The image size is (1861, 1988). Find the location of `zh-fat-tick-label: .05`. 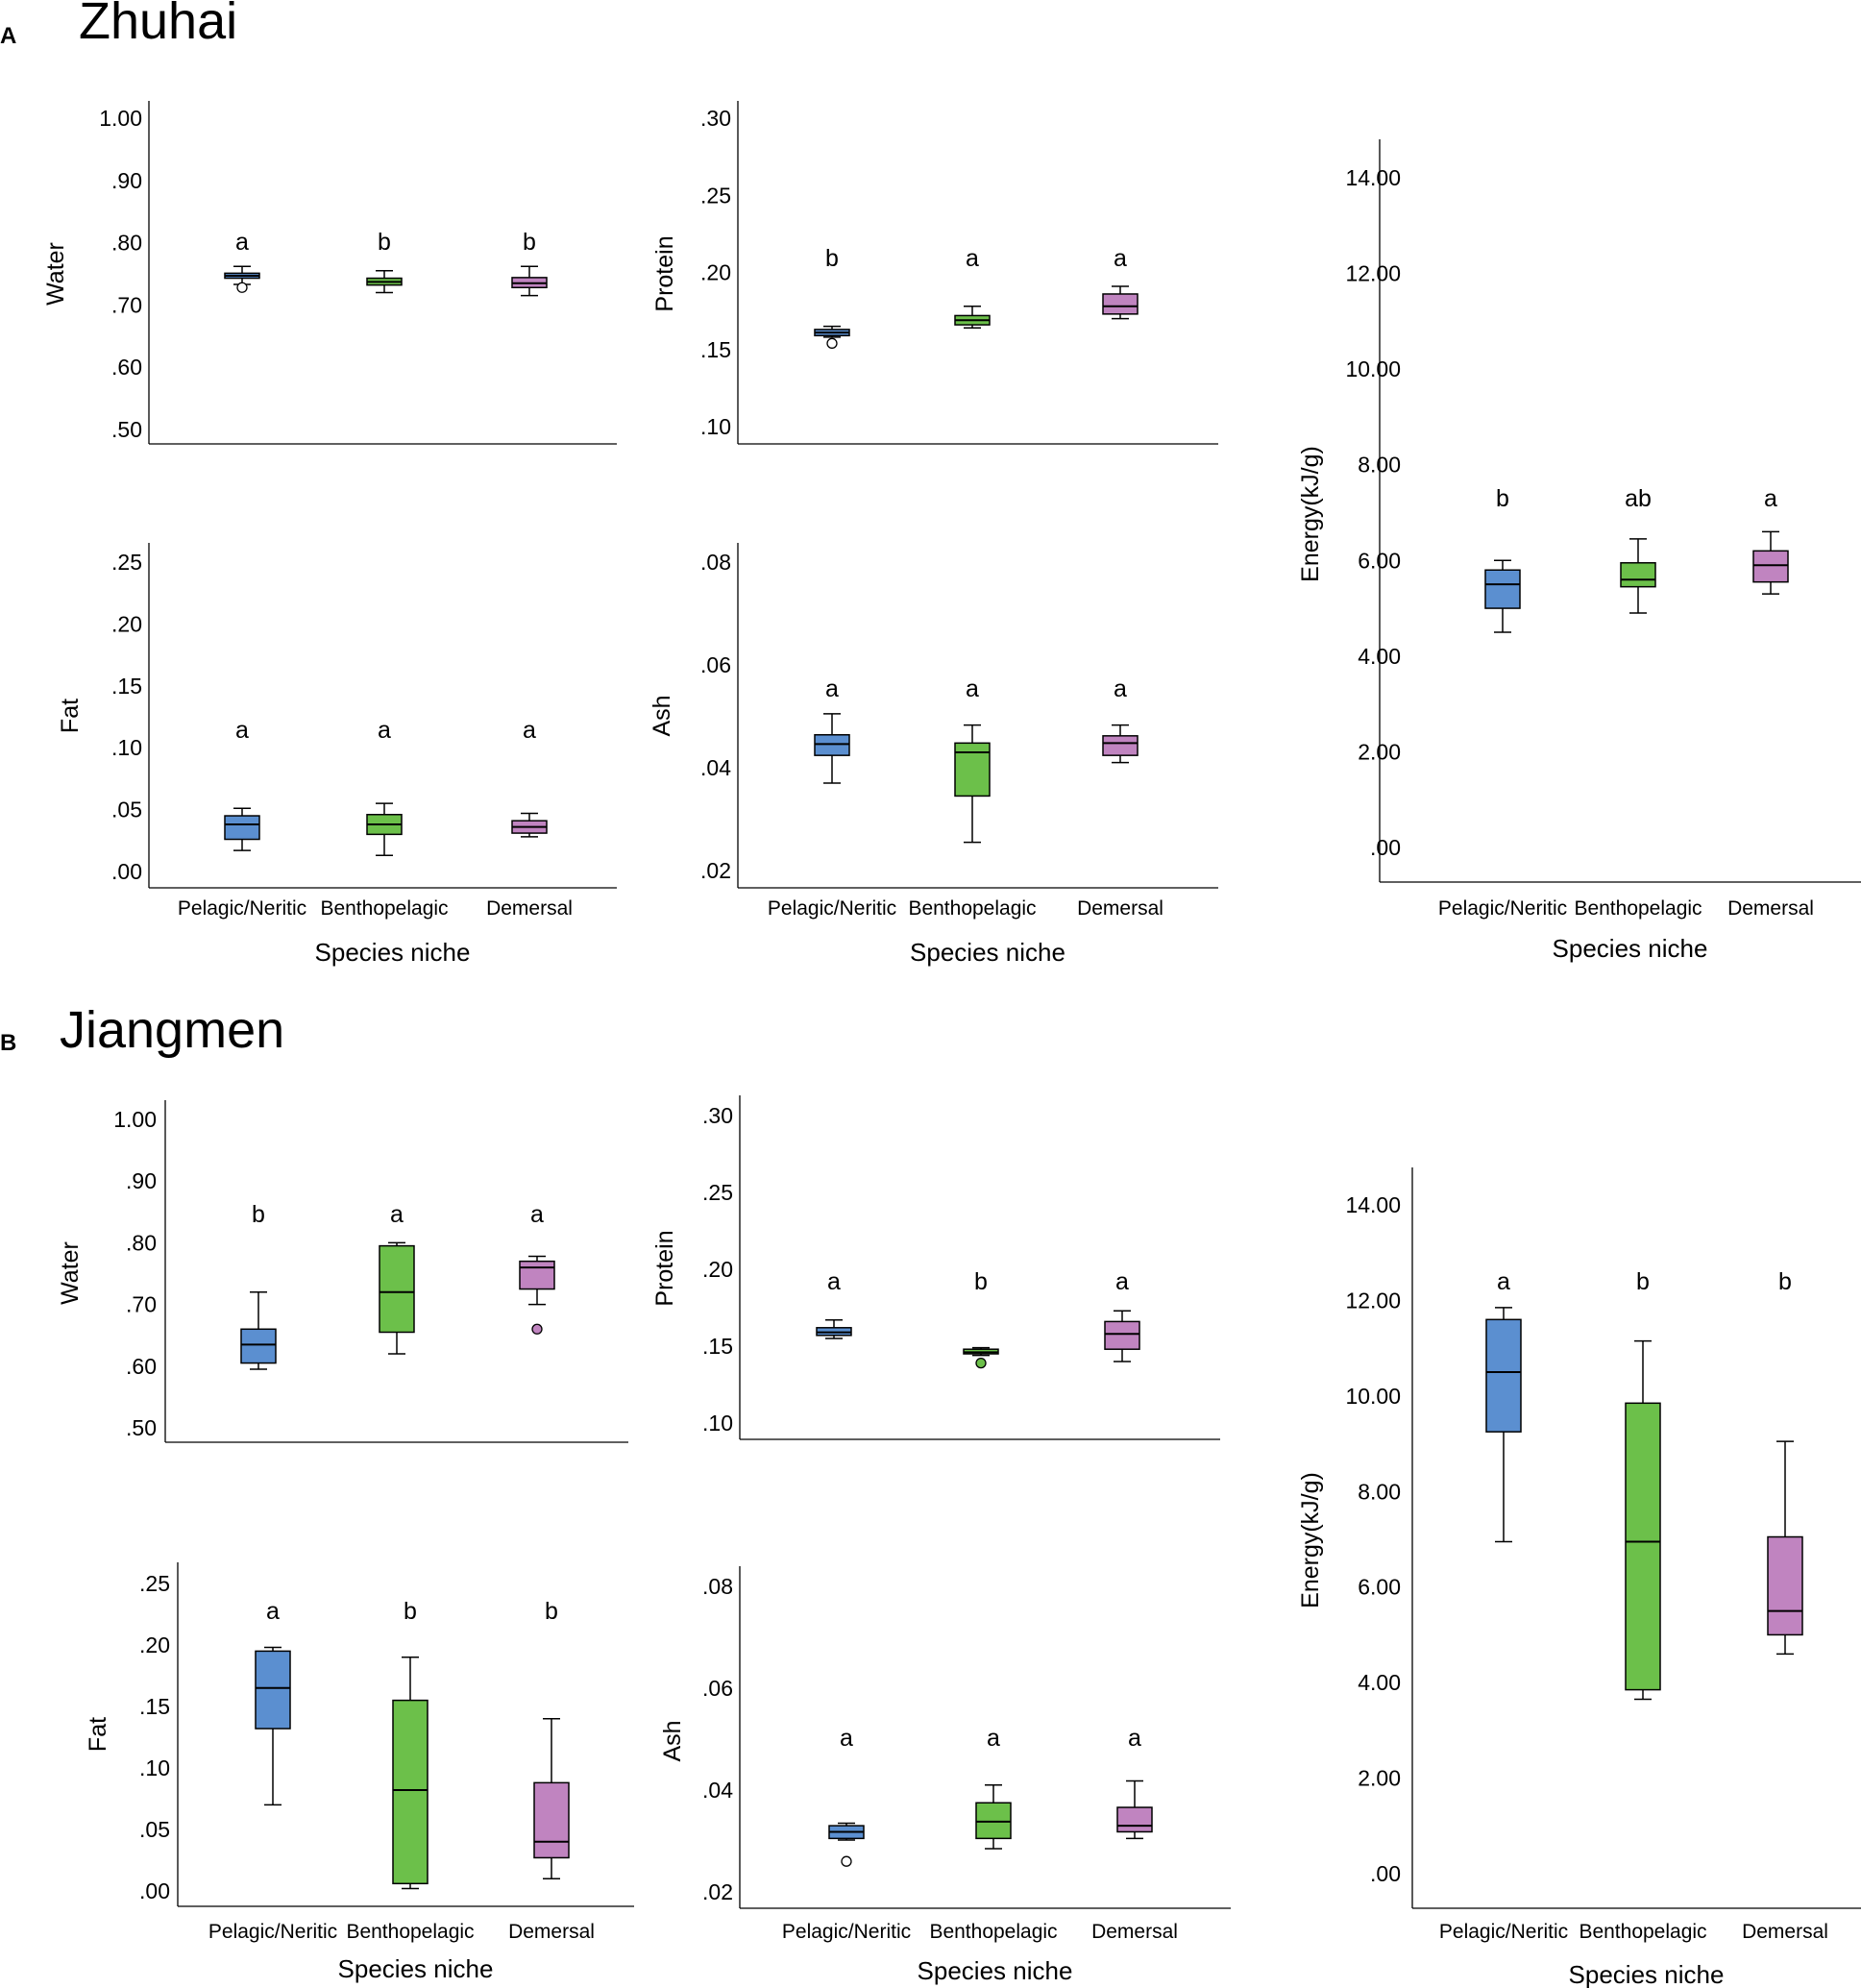

zh-fat-tick-label: .05 is located at coordinates (127, 810).